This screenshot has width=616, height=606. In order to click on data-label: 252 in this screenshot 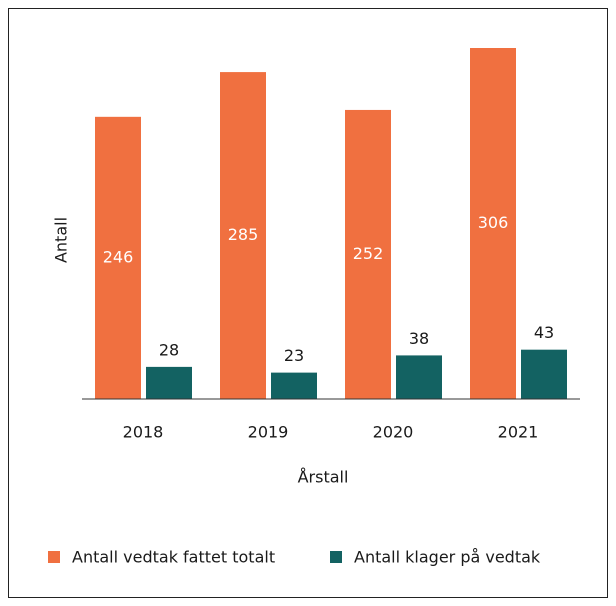, I will do `click(368, 253)`.